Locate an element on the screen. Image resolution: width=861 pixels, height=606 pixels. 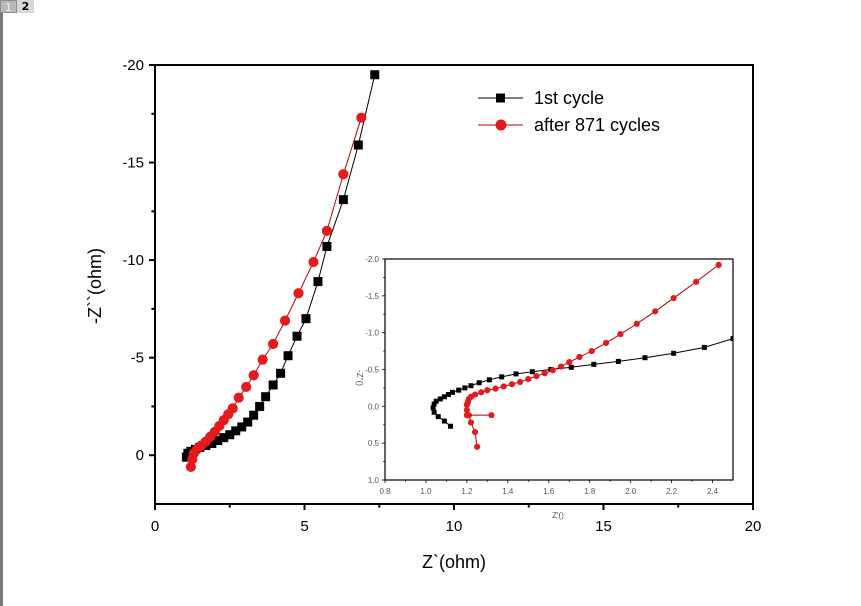
x-tick-label: 1.6 is located at coordinates (549, 491).